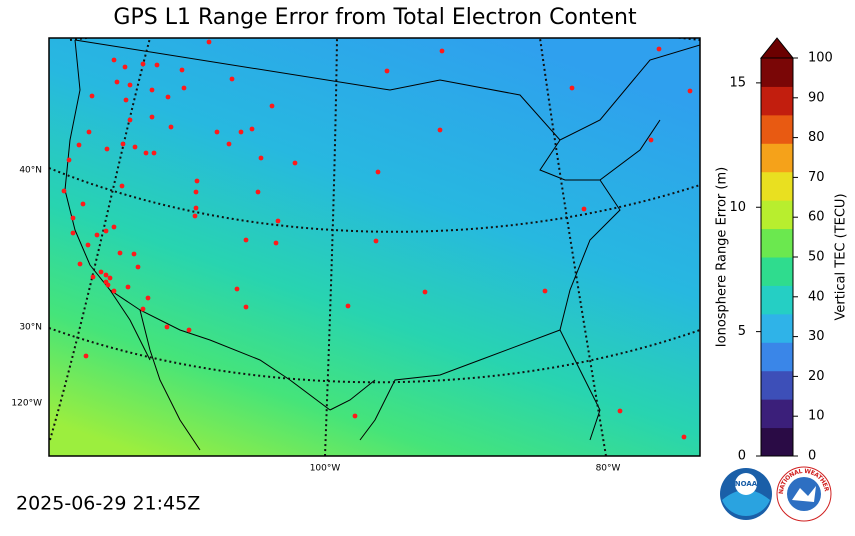 The height and width of the screenshot is (536, 855). I want to click on colorbar: 0 10 20 30 40 50 60 70 80 90 100 0 5 10 15, so click(781, 250).